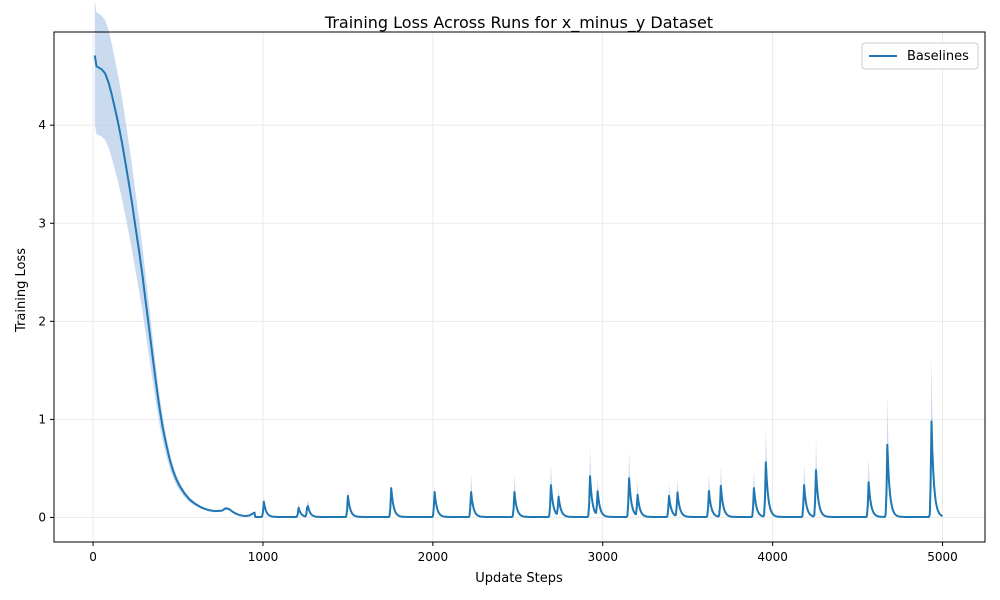  What do you see at coordinates (602, 557) in the screenshot?
I see `x-tick-label: 3000` at bounding box center [602, 557].